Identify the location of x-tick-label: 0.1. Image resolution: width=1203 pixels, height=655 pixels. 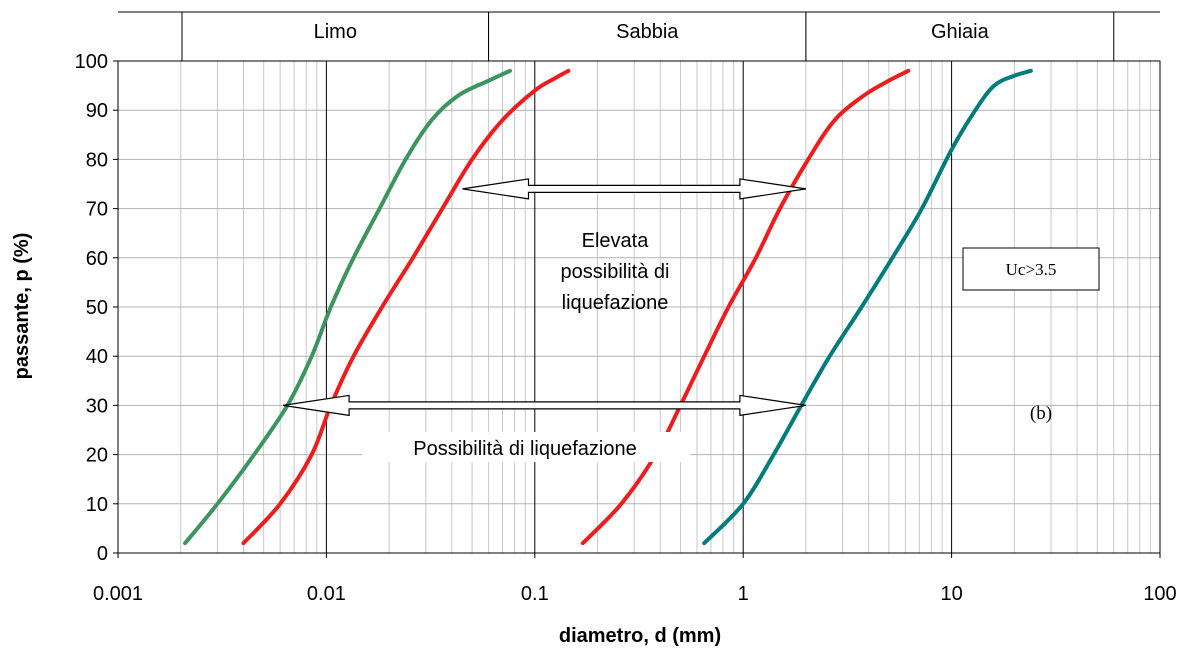
(535, 594).